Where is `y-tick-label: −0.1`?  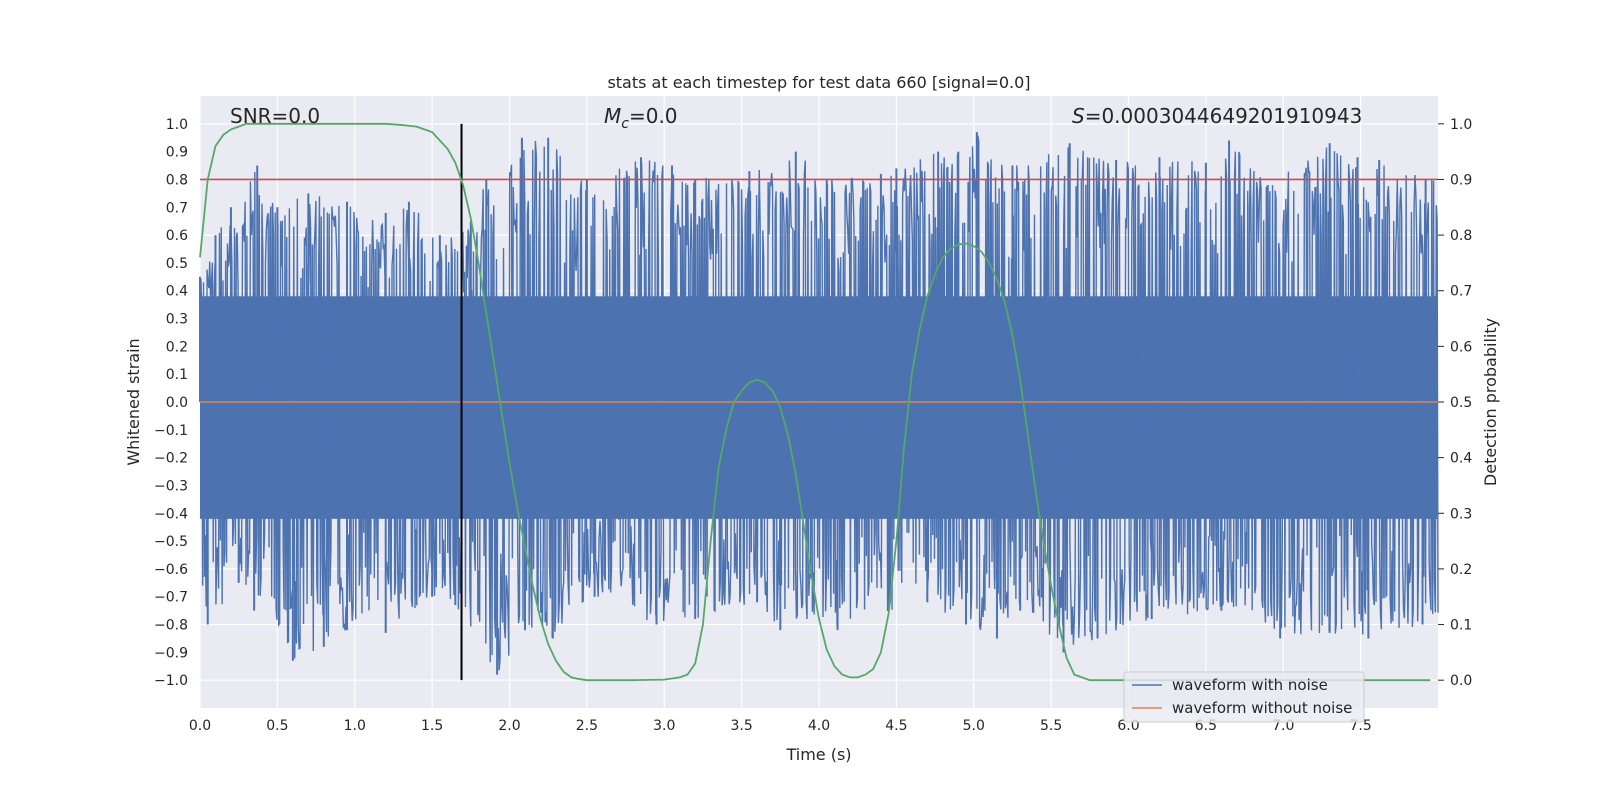
y-tick-label: −0.1 is located at coordinates (171, 431).